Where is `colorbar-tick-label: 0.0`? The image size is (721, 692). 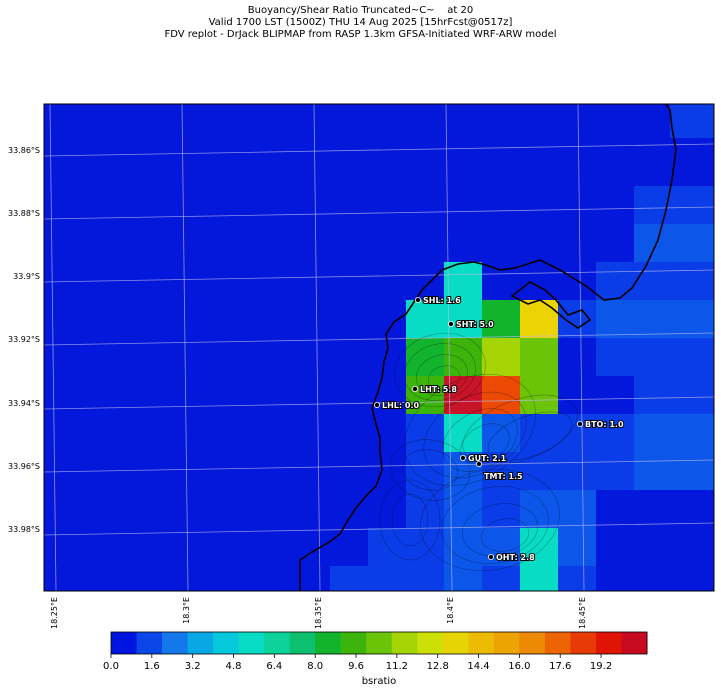
colorbar-tick-label: 0.0 is located at coordinates (111, 666).